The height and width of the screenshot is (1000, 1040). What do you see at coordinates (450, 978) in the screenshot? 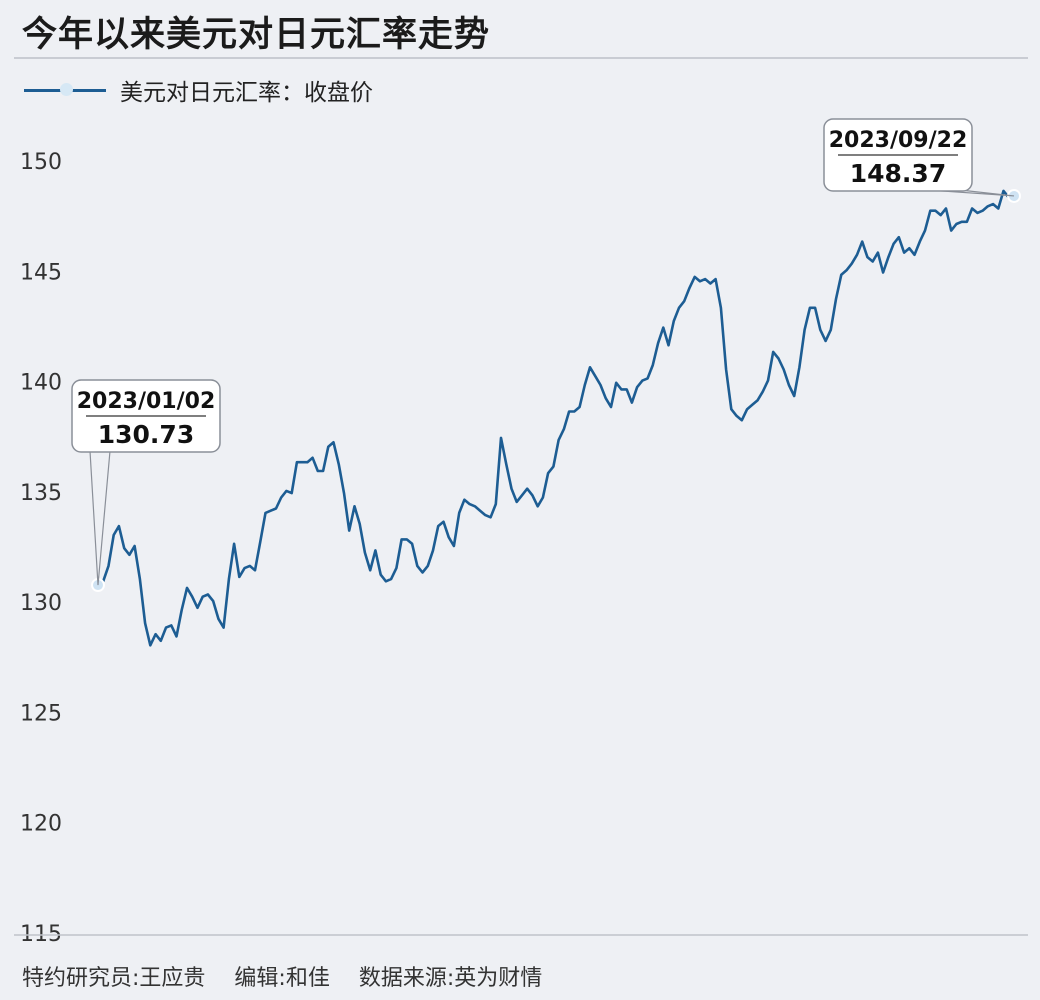
I see `footer-source: 数据来源:英为财情` at bounding box center [450, 978].